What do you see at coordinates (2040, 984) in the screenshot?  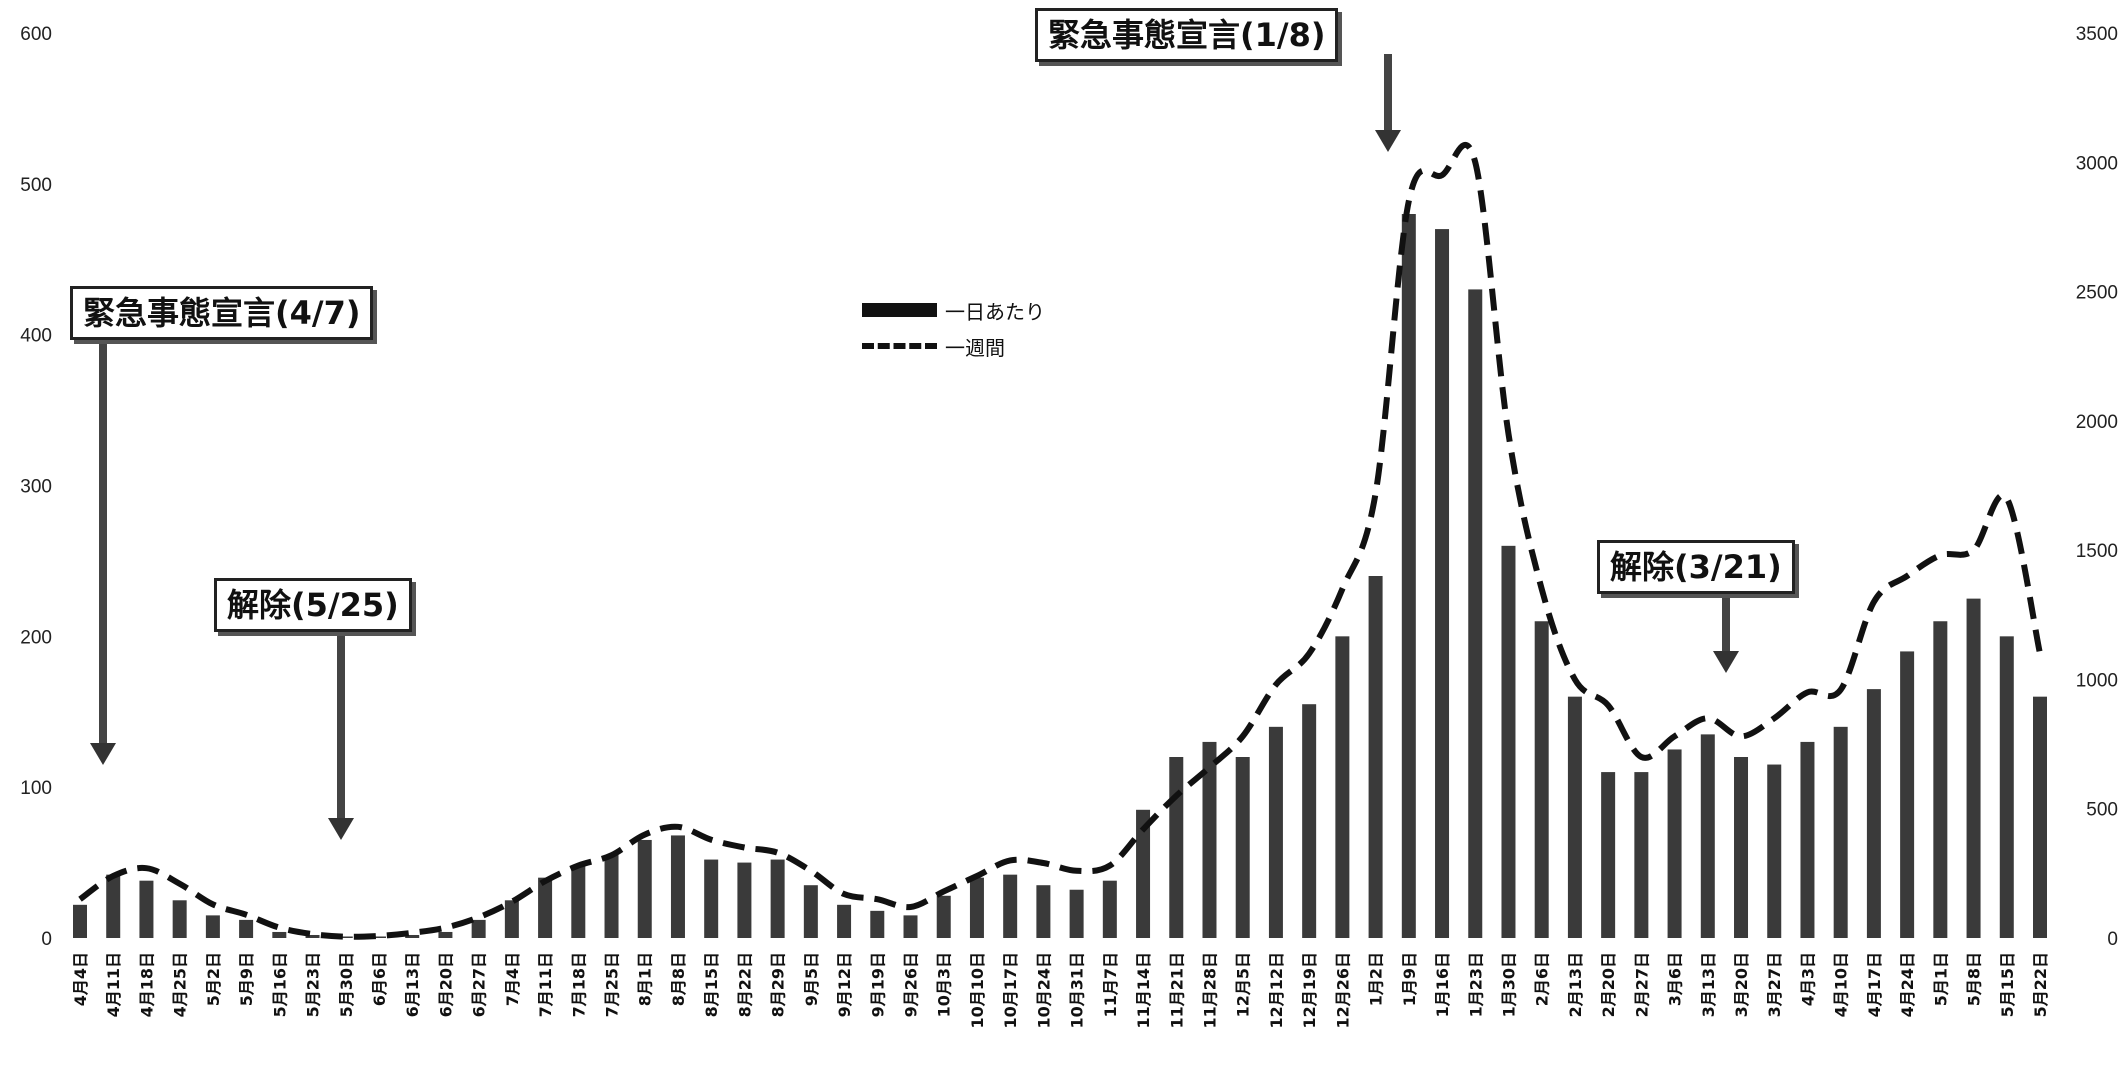 I see `x-tick-label: 5月22日` at bounding box center [2040, 984].